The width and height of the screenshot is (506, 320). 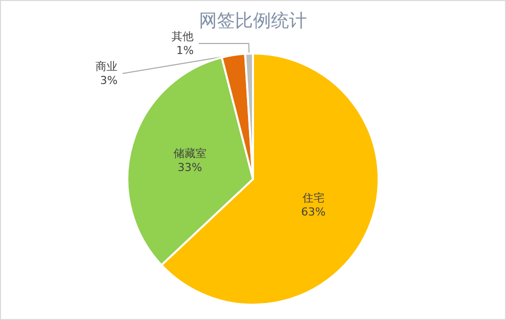 What do you see at coordinates (107, 67) in the screenshot?
I see `slice-label: 商业` at bounding box center [107, 67].